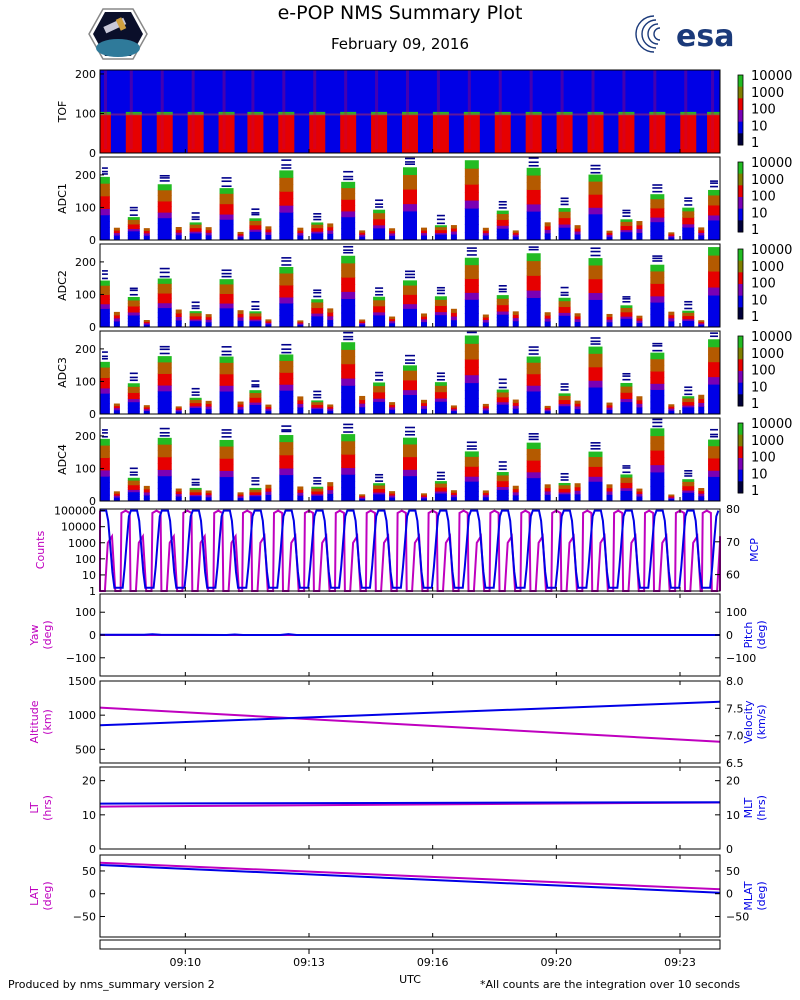 The image size is (800, 1000). Describe the element at coordinates (410, 944) in the screenshot. I see `x-axis-strip` at that location.